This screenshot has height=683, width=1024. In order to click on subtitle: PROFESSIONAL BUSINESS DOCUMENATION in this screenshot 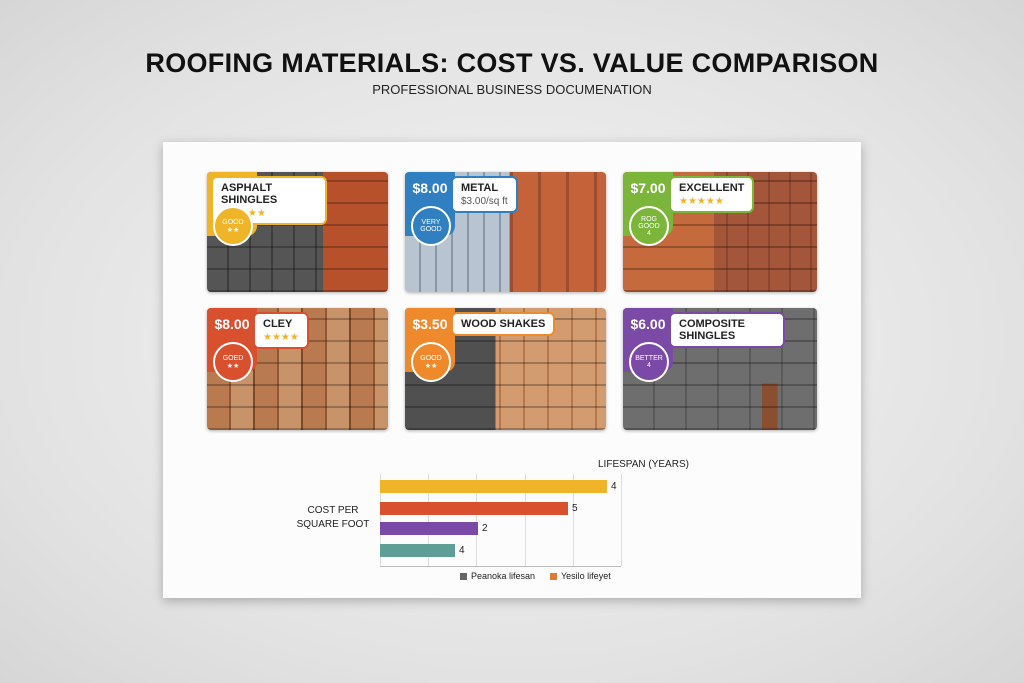, I will do `click(512, 89)`.